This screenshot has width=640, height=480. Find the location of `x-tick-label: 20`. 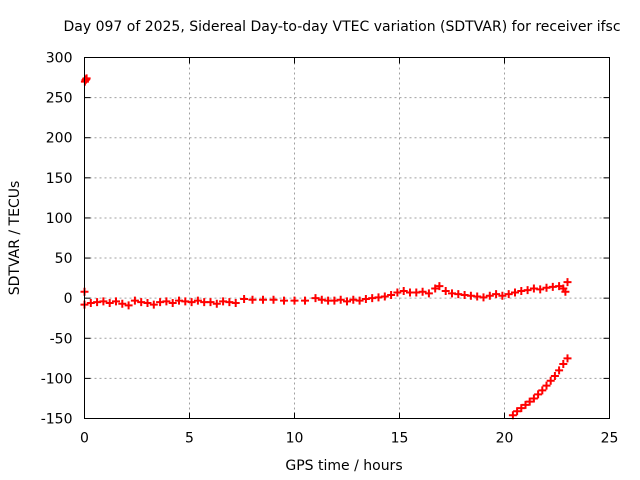

x-tick-label: 20 is located at coordinates (505, 439).